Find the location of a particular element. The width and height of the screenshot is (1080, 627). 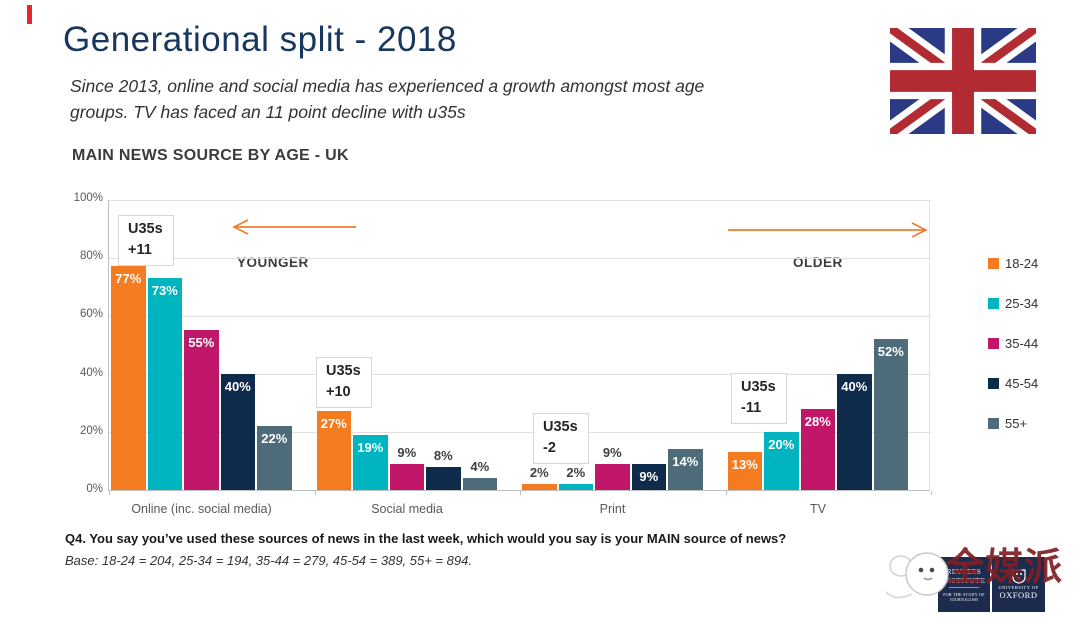

y-axis-tick-label: 0% is located at coordinates (94, 489).